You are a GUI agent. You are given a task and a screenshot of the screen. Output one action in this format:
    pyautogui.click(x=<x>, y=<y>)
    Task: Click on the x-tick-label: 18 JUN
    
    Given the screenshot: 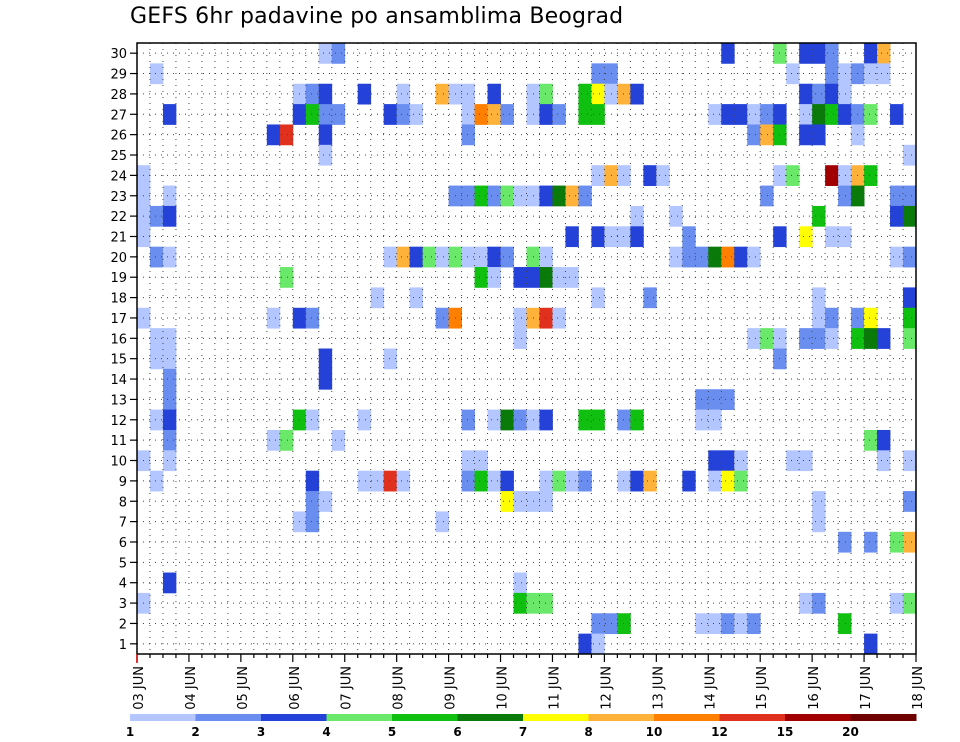 What is the action you would take?
    pyautogui.click(x=918, y=688)
    